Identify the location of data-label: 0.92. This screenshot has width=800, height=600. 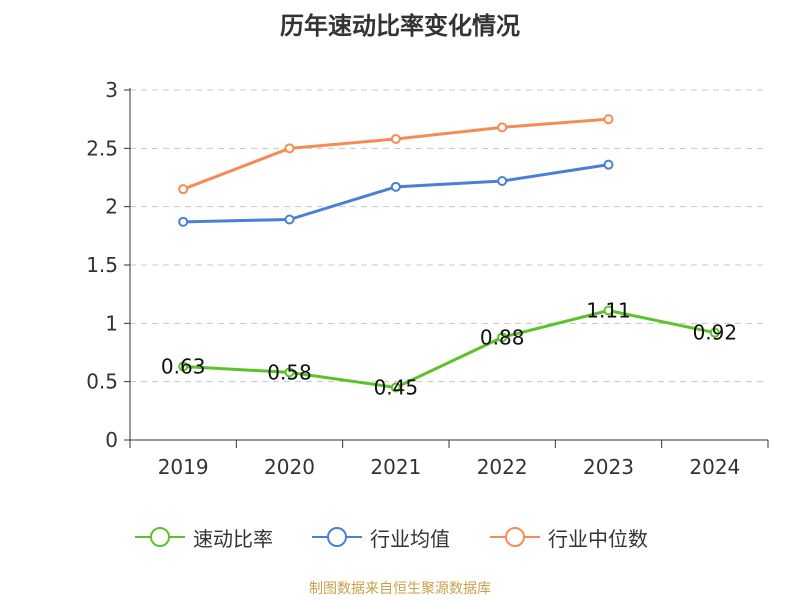
(715, 333).